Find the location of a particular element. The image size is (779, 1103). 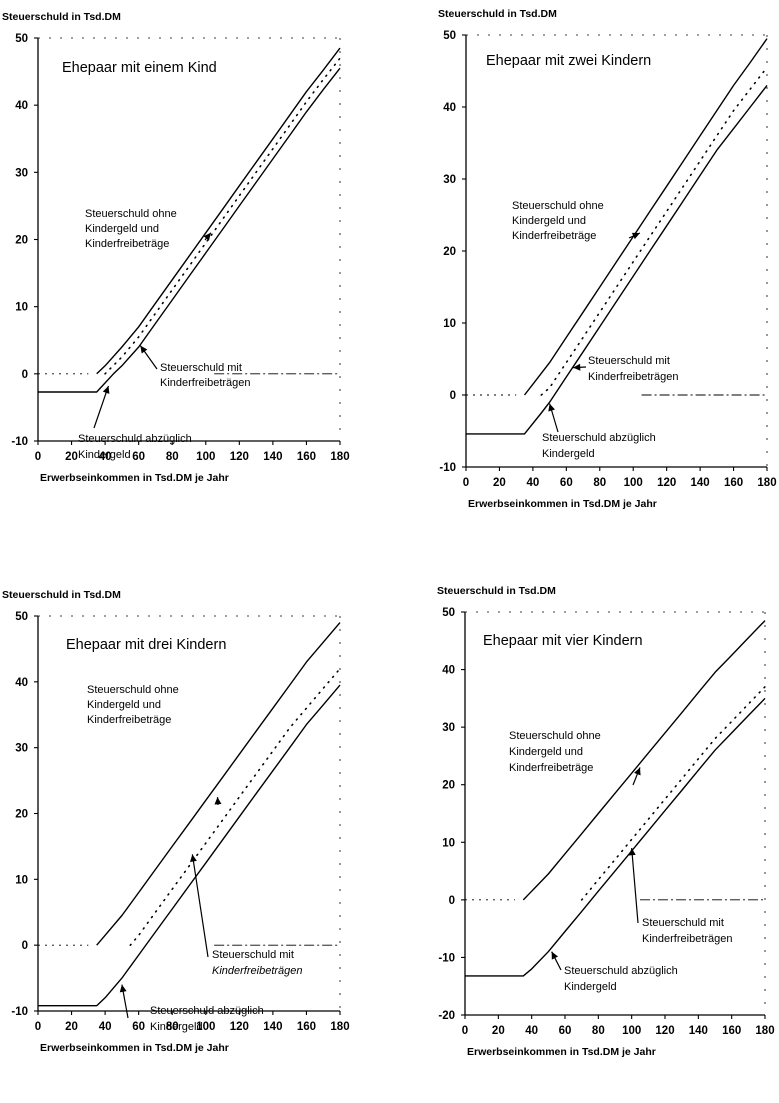

annotation-line: Kinderfreibeträge is located at coordinates (127, 244).